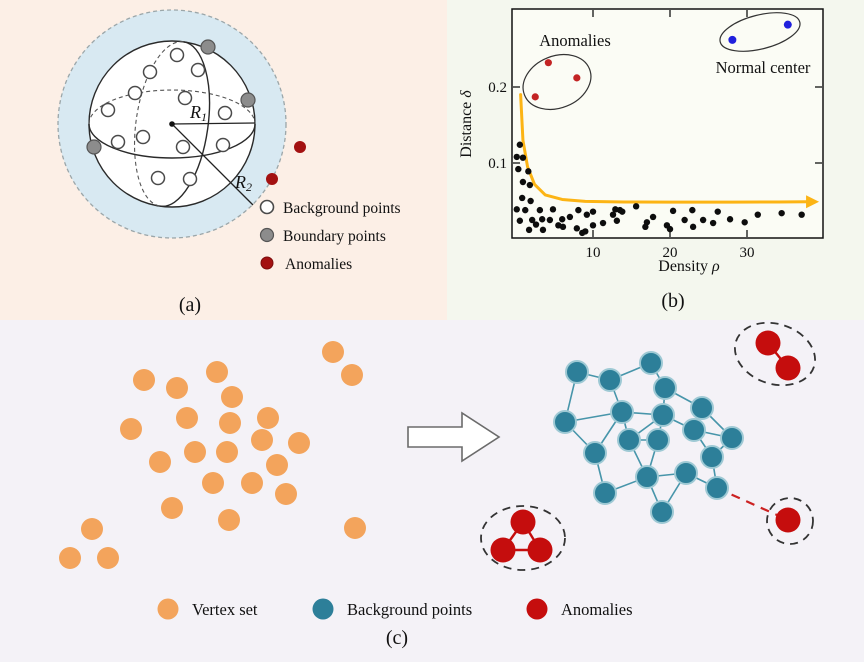  Describe the element at coordinates (763, 67) in the screenshot. I see `normal-center-annotation: Normal center` at that location.